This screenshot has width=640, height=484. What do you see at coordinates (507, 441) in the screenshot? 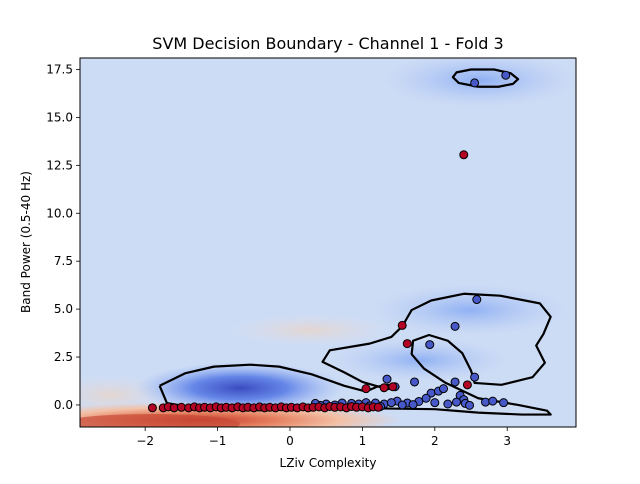
I see `x-tick-label: 3` at bounding box center [507, 441].